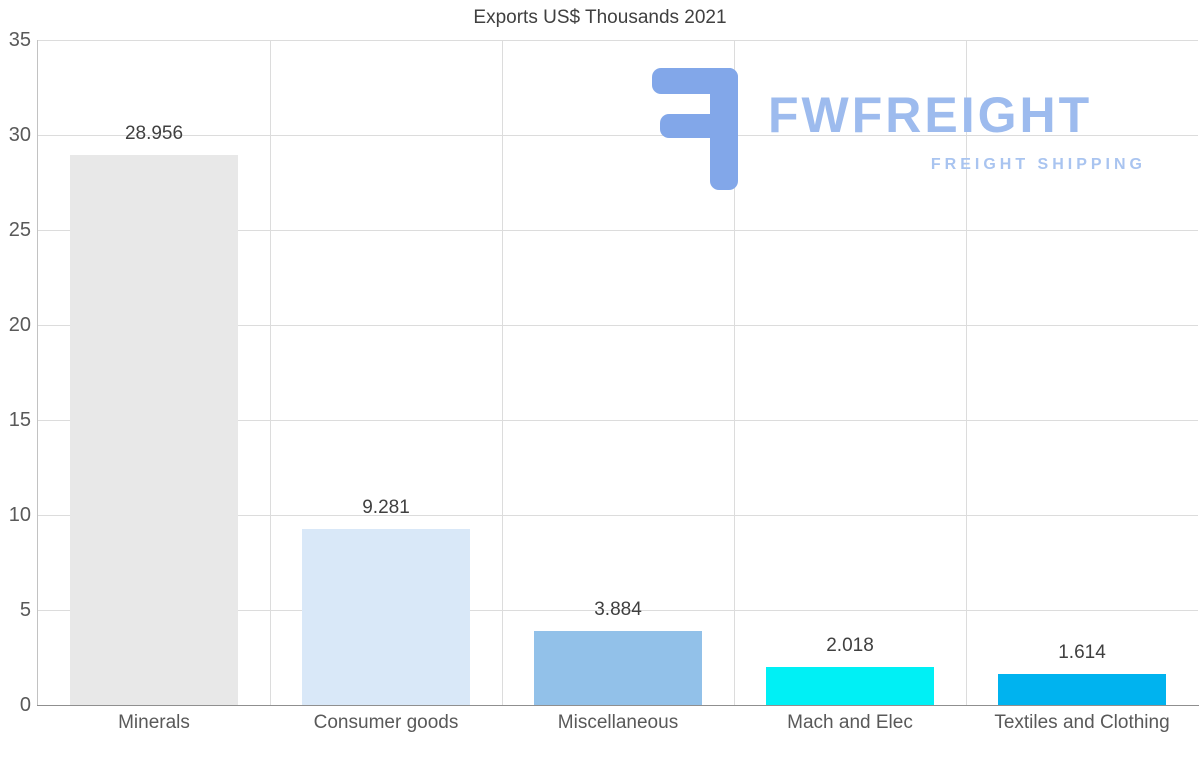  What do you see at coordinates (386, 616) in the screenshot?
I see `bar-consumer-goods` at bounding box center [386, 616].